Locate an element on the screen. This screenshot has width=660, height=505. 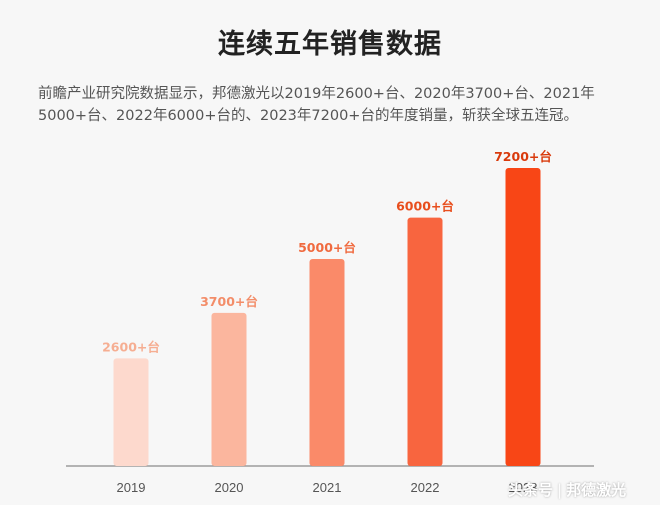
bar-2022 is located at coordinates (425, 341).